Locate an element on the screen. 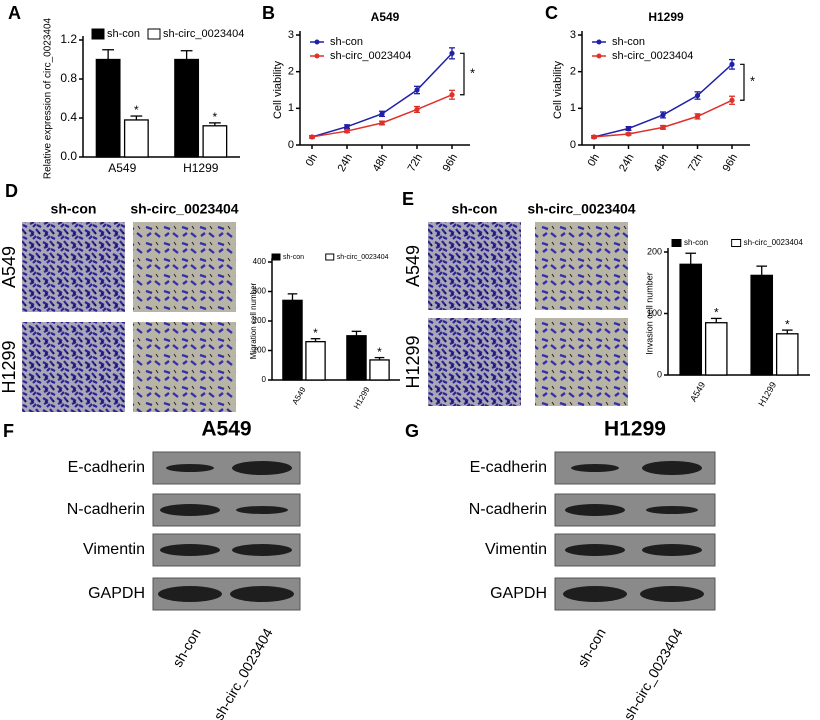 This screenshot has width=820, height=720. y-tick-label: 300 is located at coordinates (260, 291).